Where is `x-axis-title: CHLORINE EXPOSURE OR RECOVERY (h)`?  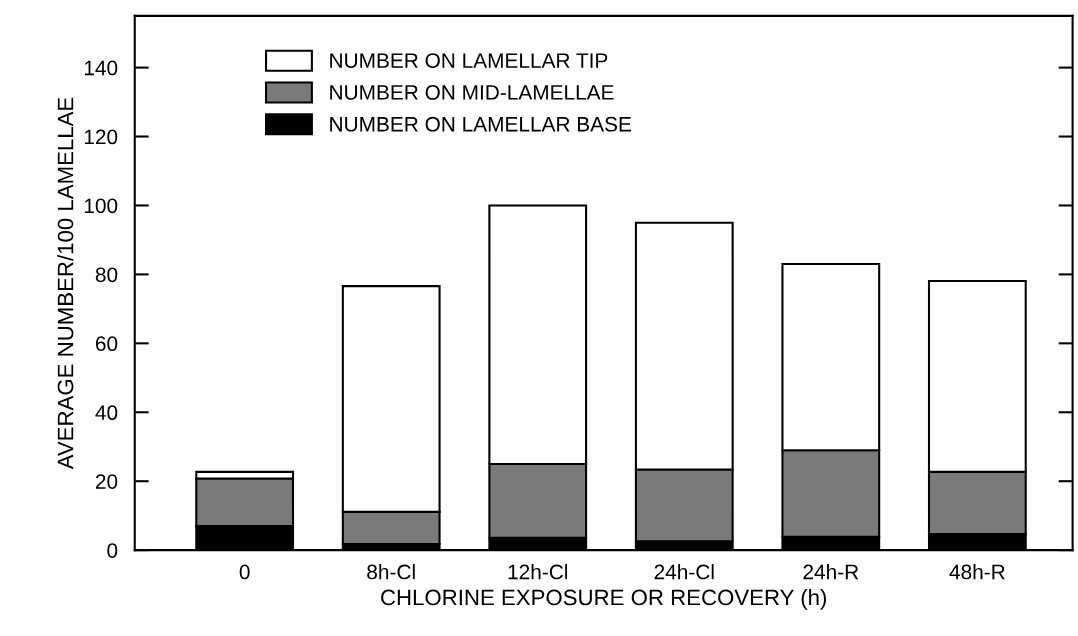
x-axis-title: CHLORINE EXPOSURE OR RECOVERY (h) is located at coordinates (604, 599).